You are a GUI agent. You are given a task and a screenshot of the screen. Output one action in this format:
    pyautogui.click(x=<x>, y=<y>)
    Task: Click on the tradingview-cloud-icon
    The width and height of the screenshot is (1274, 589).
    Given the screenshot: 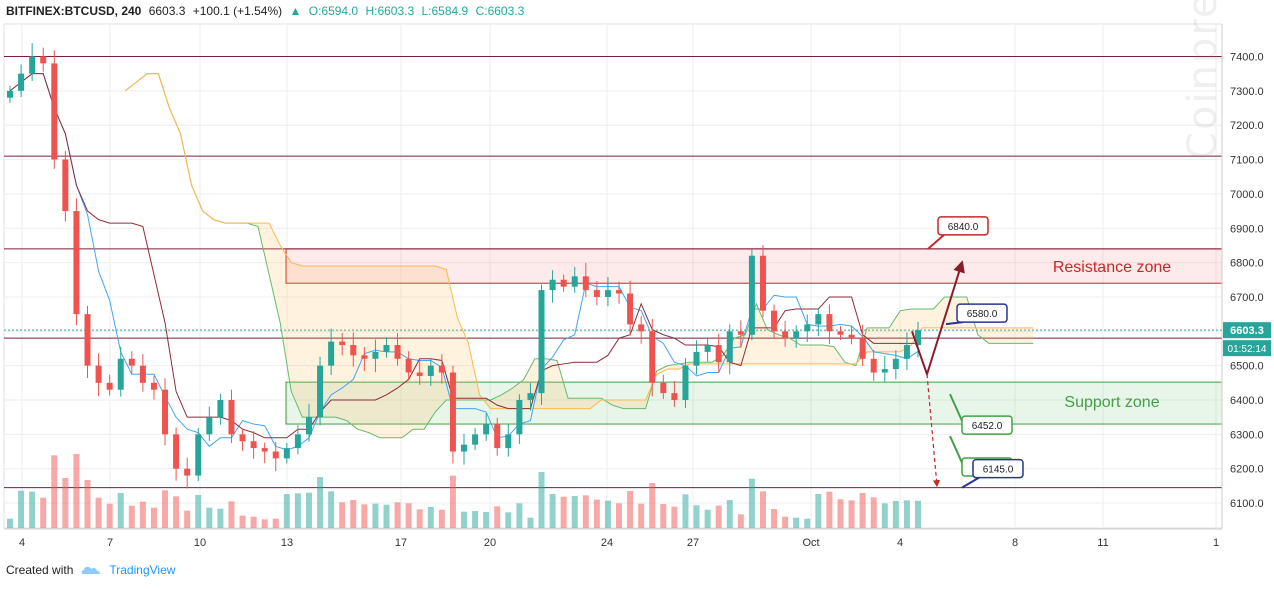 What is the action you would take?
    pyautogui.click(x=91, y=570)
    